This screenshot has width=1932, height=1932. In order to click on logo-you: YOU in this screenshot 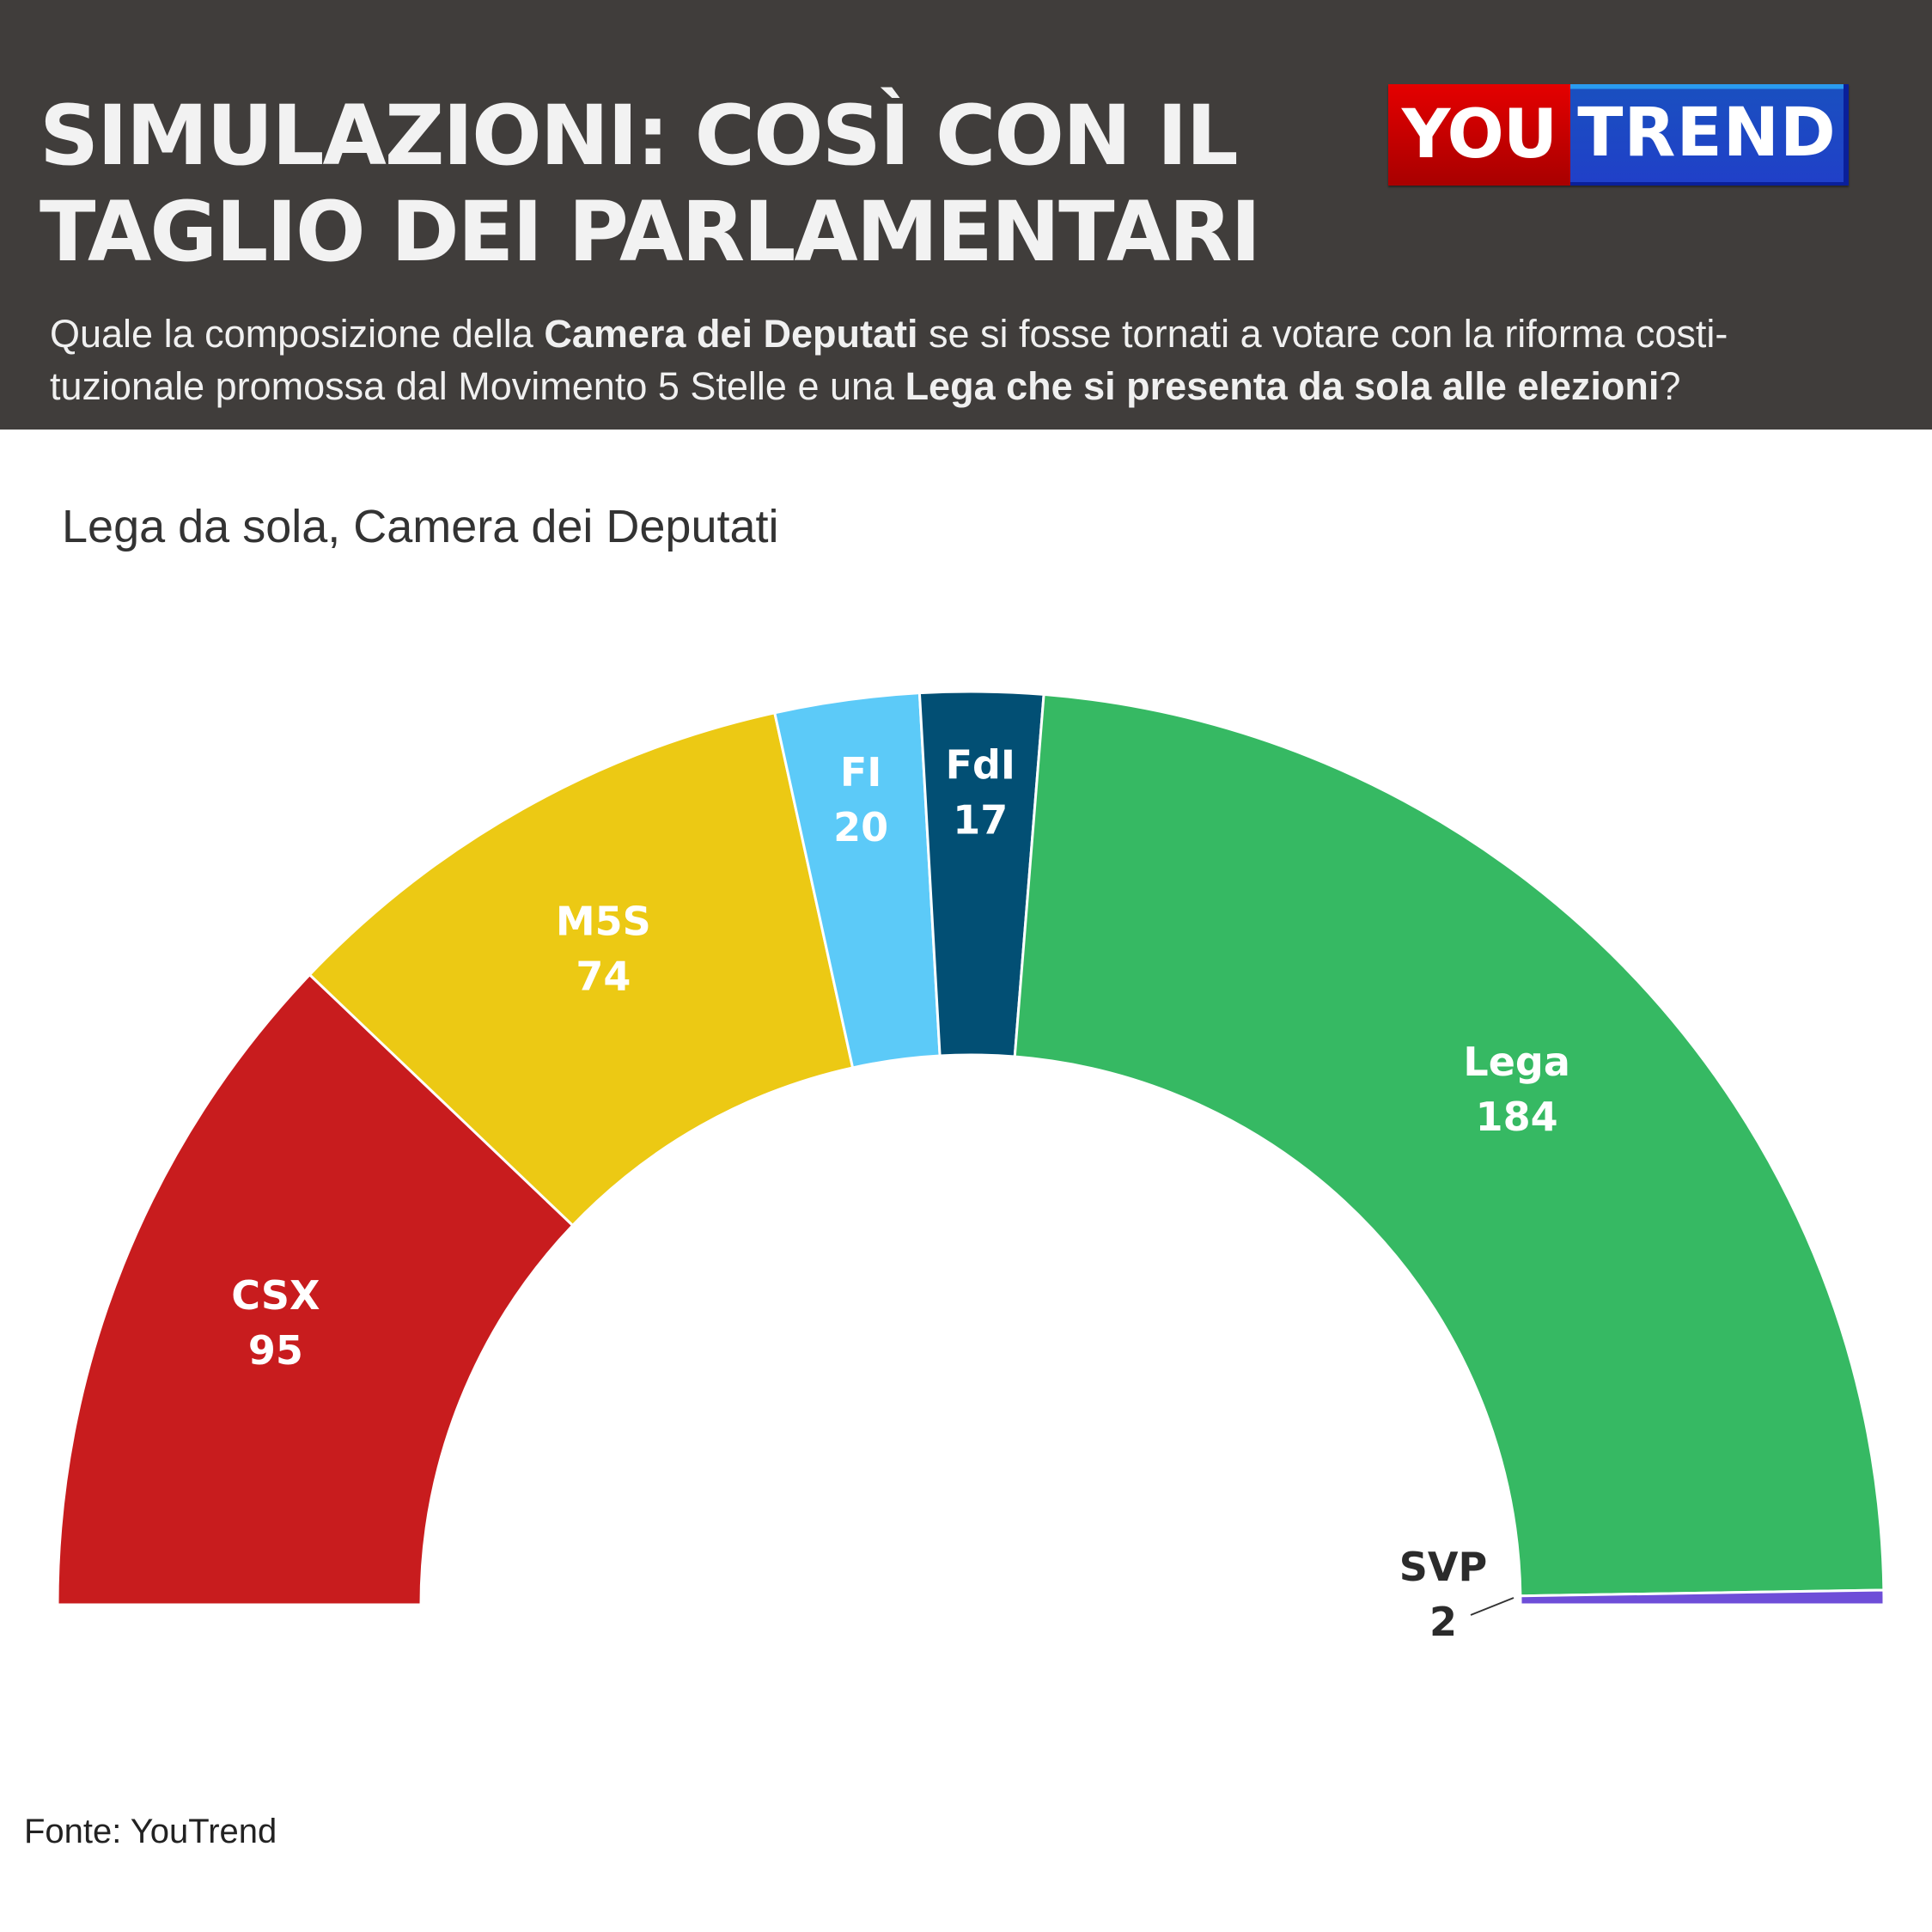, I will do `click(1479, 135)`.